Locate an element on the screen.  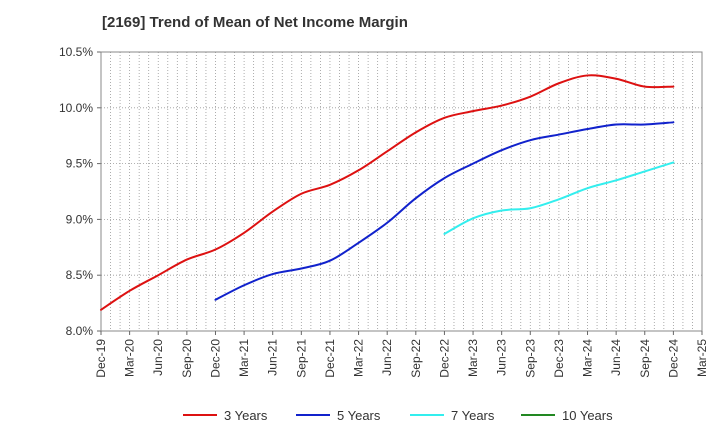
x-tick-label: Jun-21 is located at coordinates (273, 357).